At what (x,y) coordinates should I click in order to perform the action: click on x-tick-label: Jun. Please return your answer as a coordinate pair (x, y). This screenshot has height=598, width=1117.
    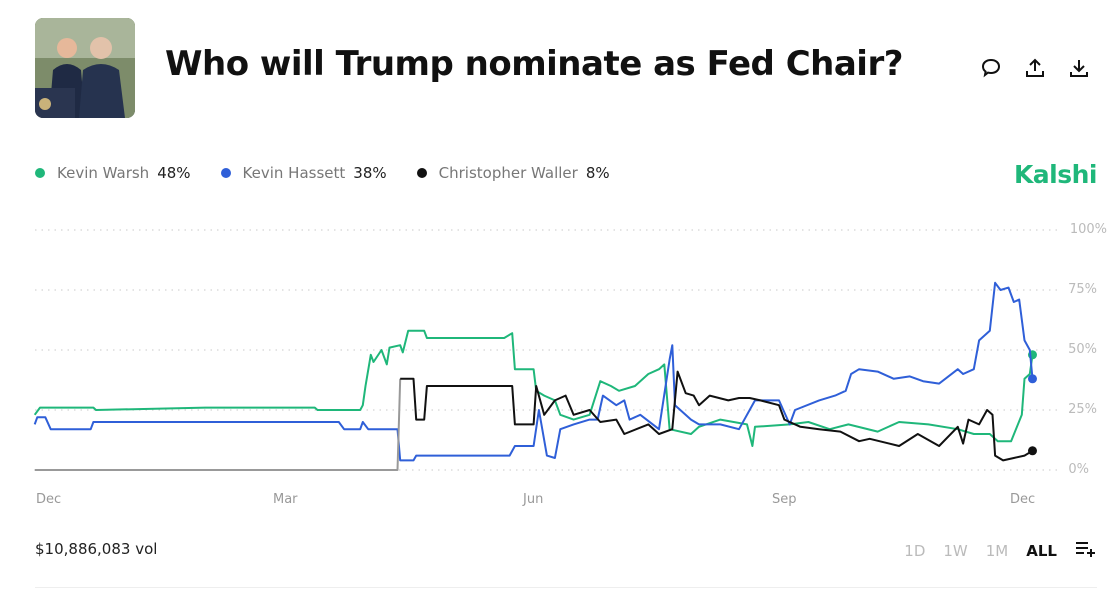
    Looking at the image, I should click on (533, 499).